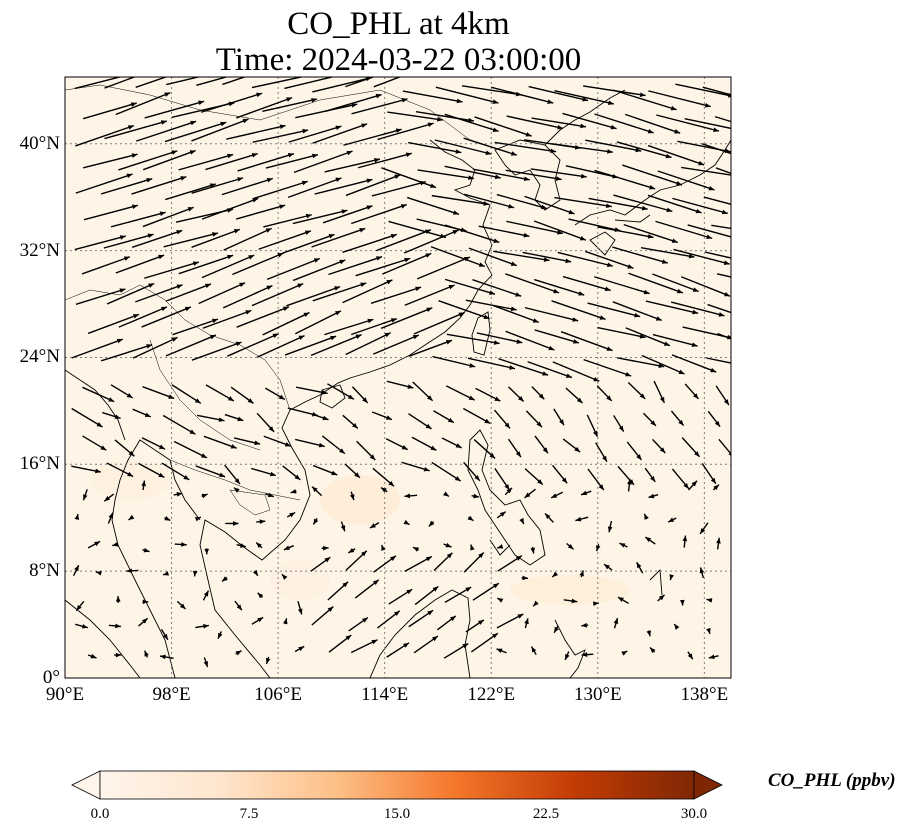 The image size is (919, 836). Describe the element at coordinates (704, 694) in the screenshot. I see `x-tick-label: 138°E` at that location.